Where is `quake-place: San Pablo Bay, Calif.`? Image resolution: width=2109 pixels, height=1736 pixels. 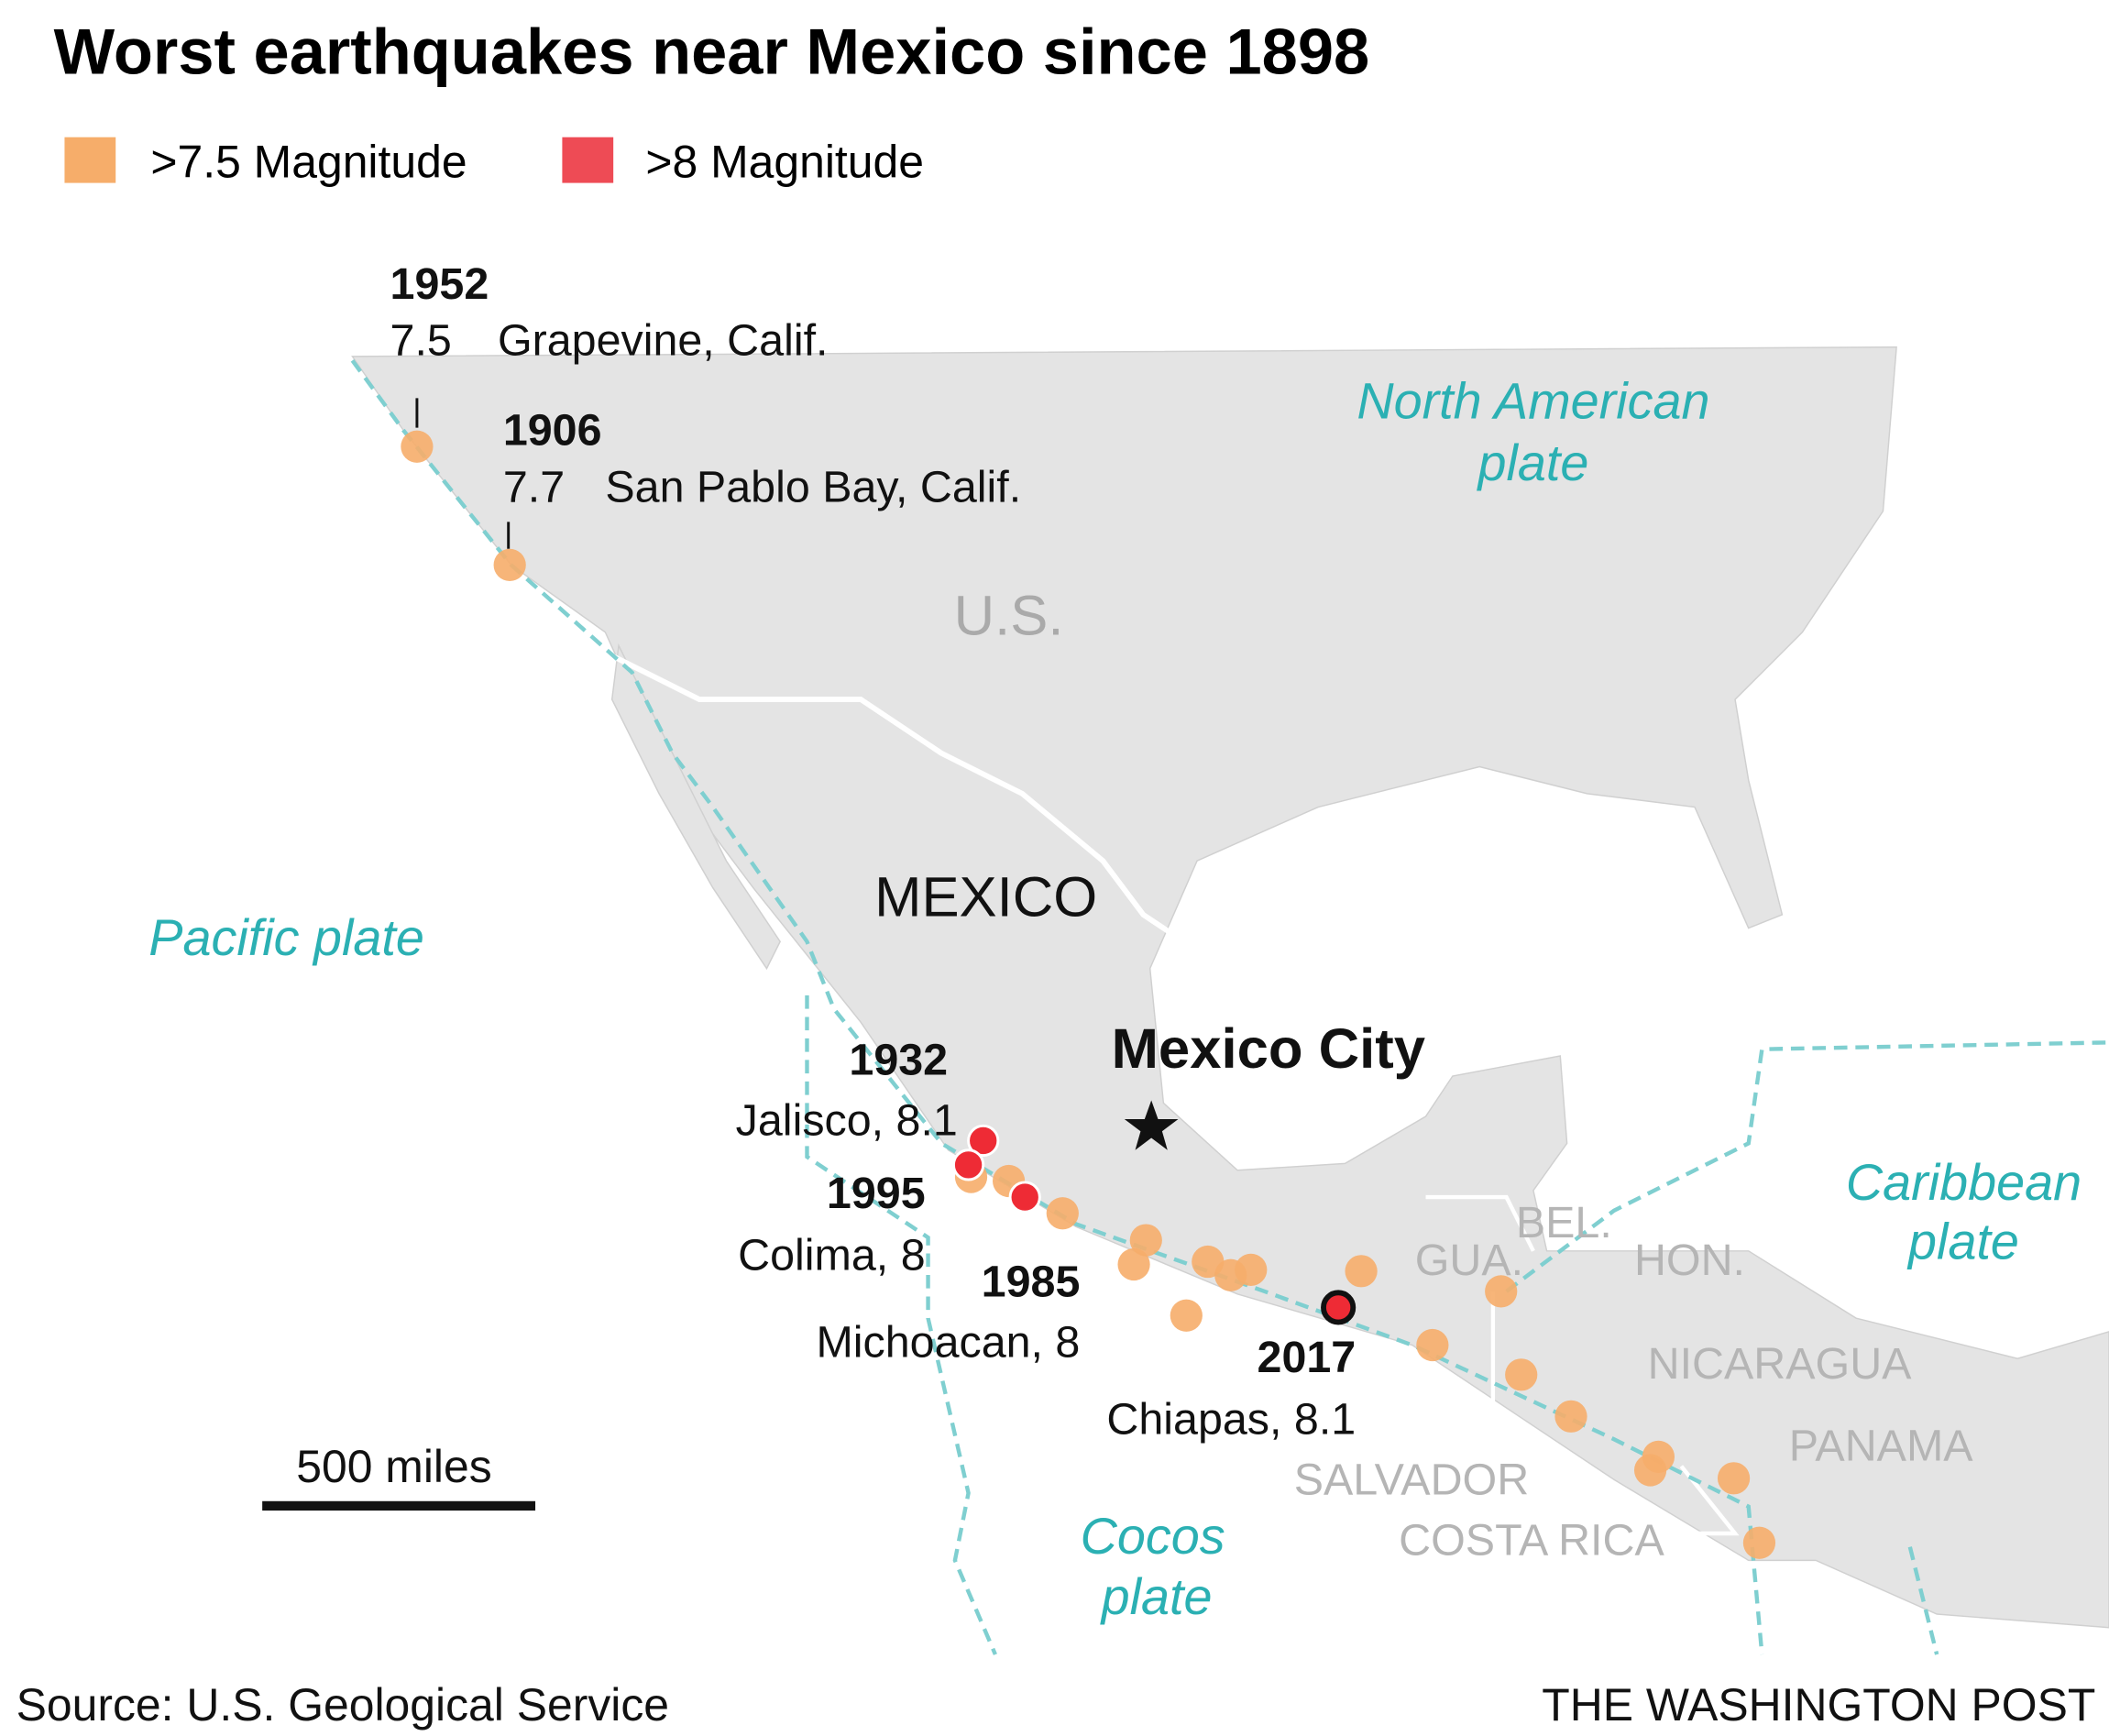 quake-place: San Pablo Bay, Calif. is located at coordinates (813, 487).